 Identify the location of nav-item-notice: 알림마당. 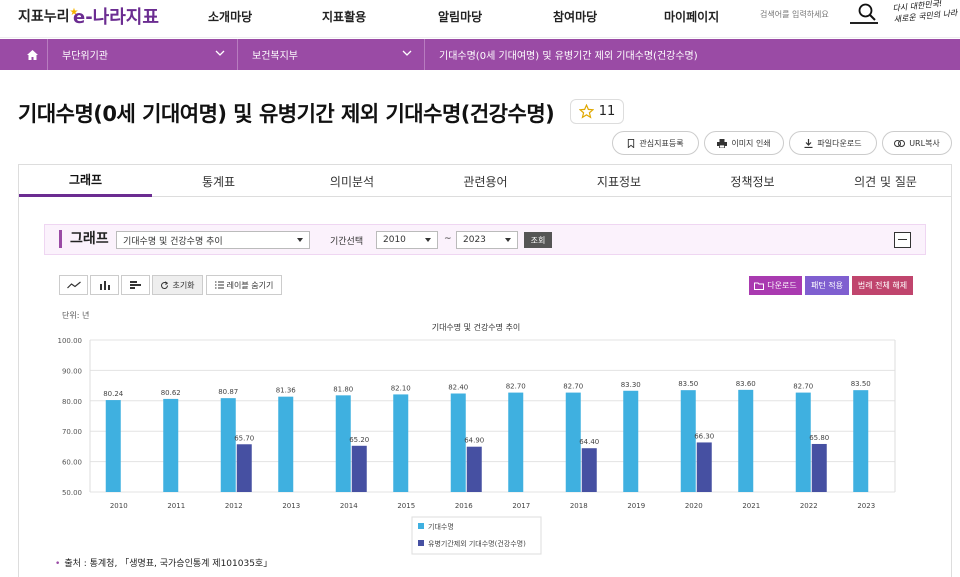
(460, 17).